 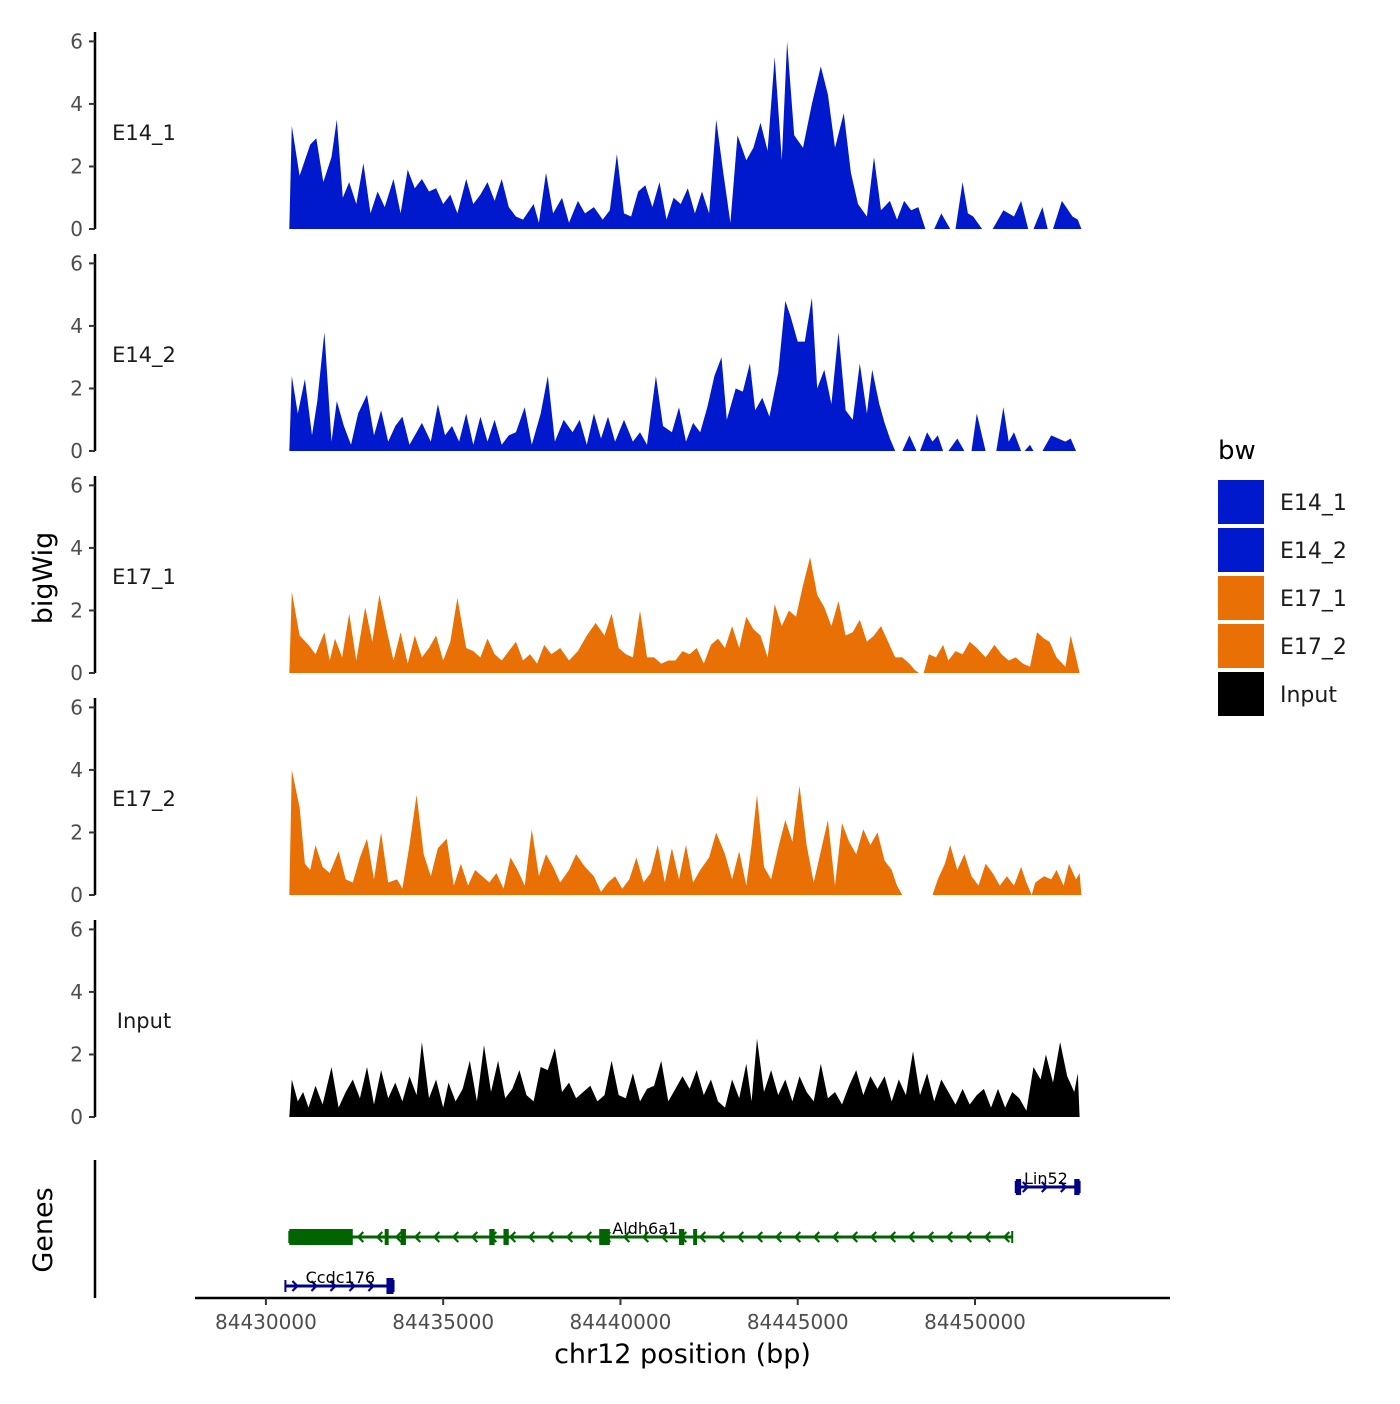 I want to click on track-e14_1: 0 2 4 6 E14_1, so click(x=576, y=135).